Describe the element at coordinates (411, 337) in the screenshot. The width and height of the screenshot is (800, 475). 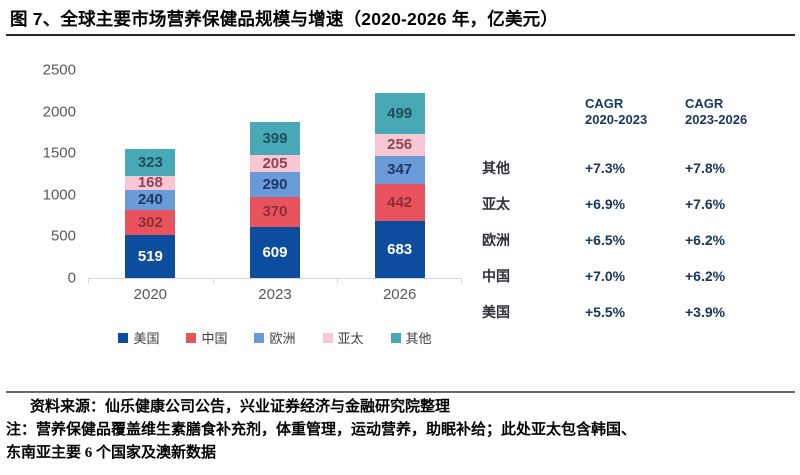
I see `legend-item-其他: 其他` at that location.